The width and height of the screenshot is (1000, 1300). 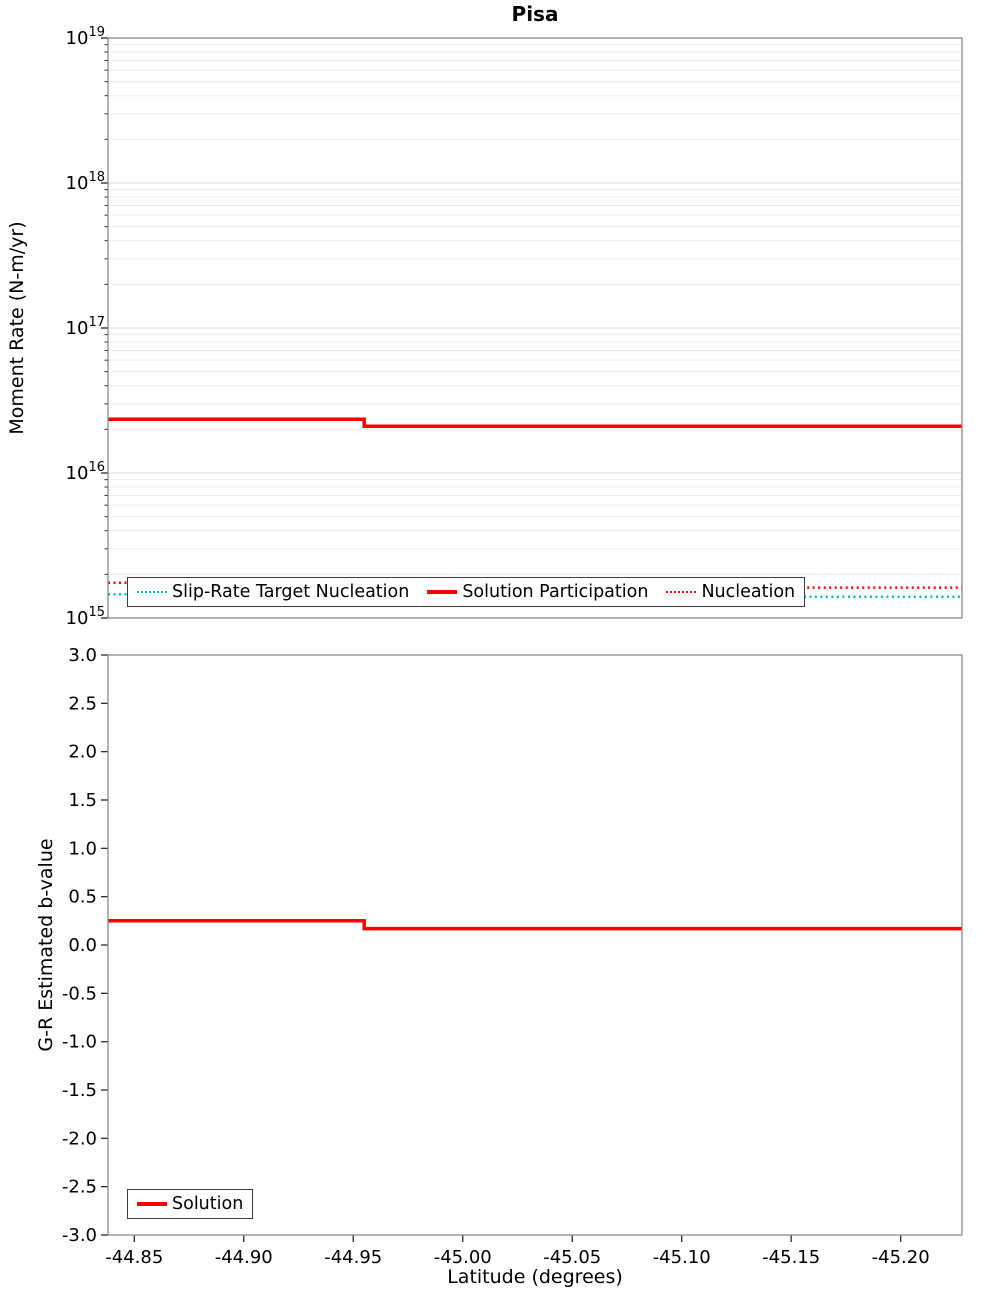 I want to click on x-tick-label: -44.95, so click(x=353, y=1257).